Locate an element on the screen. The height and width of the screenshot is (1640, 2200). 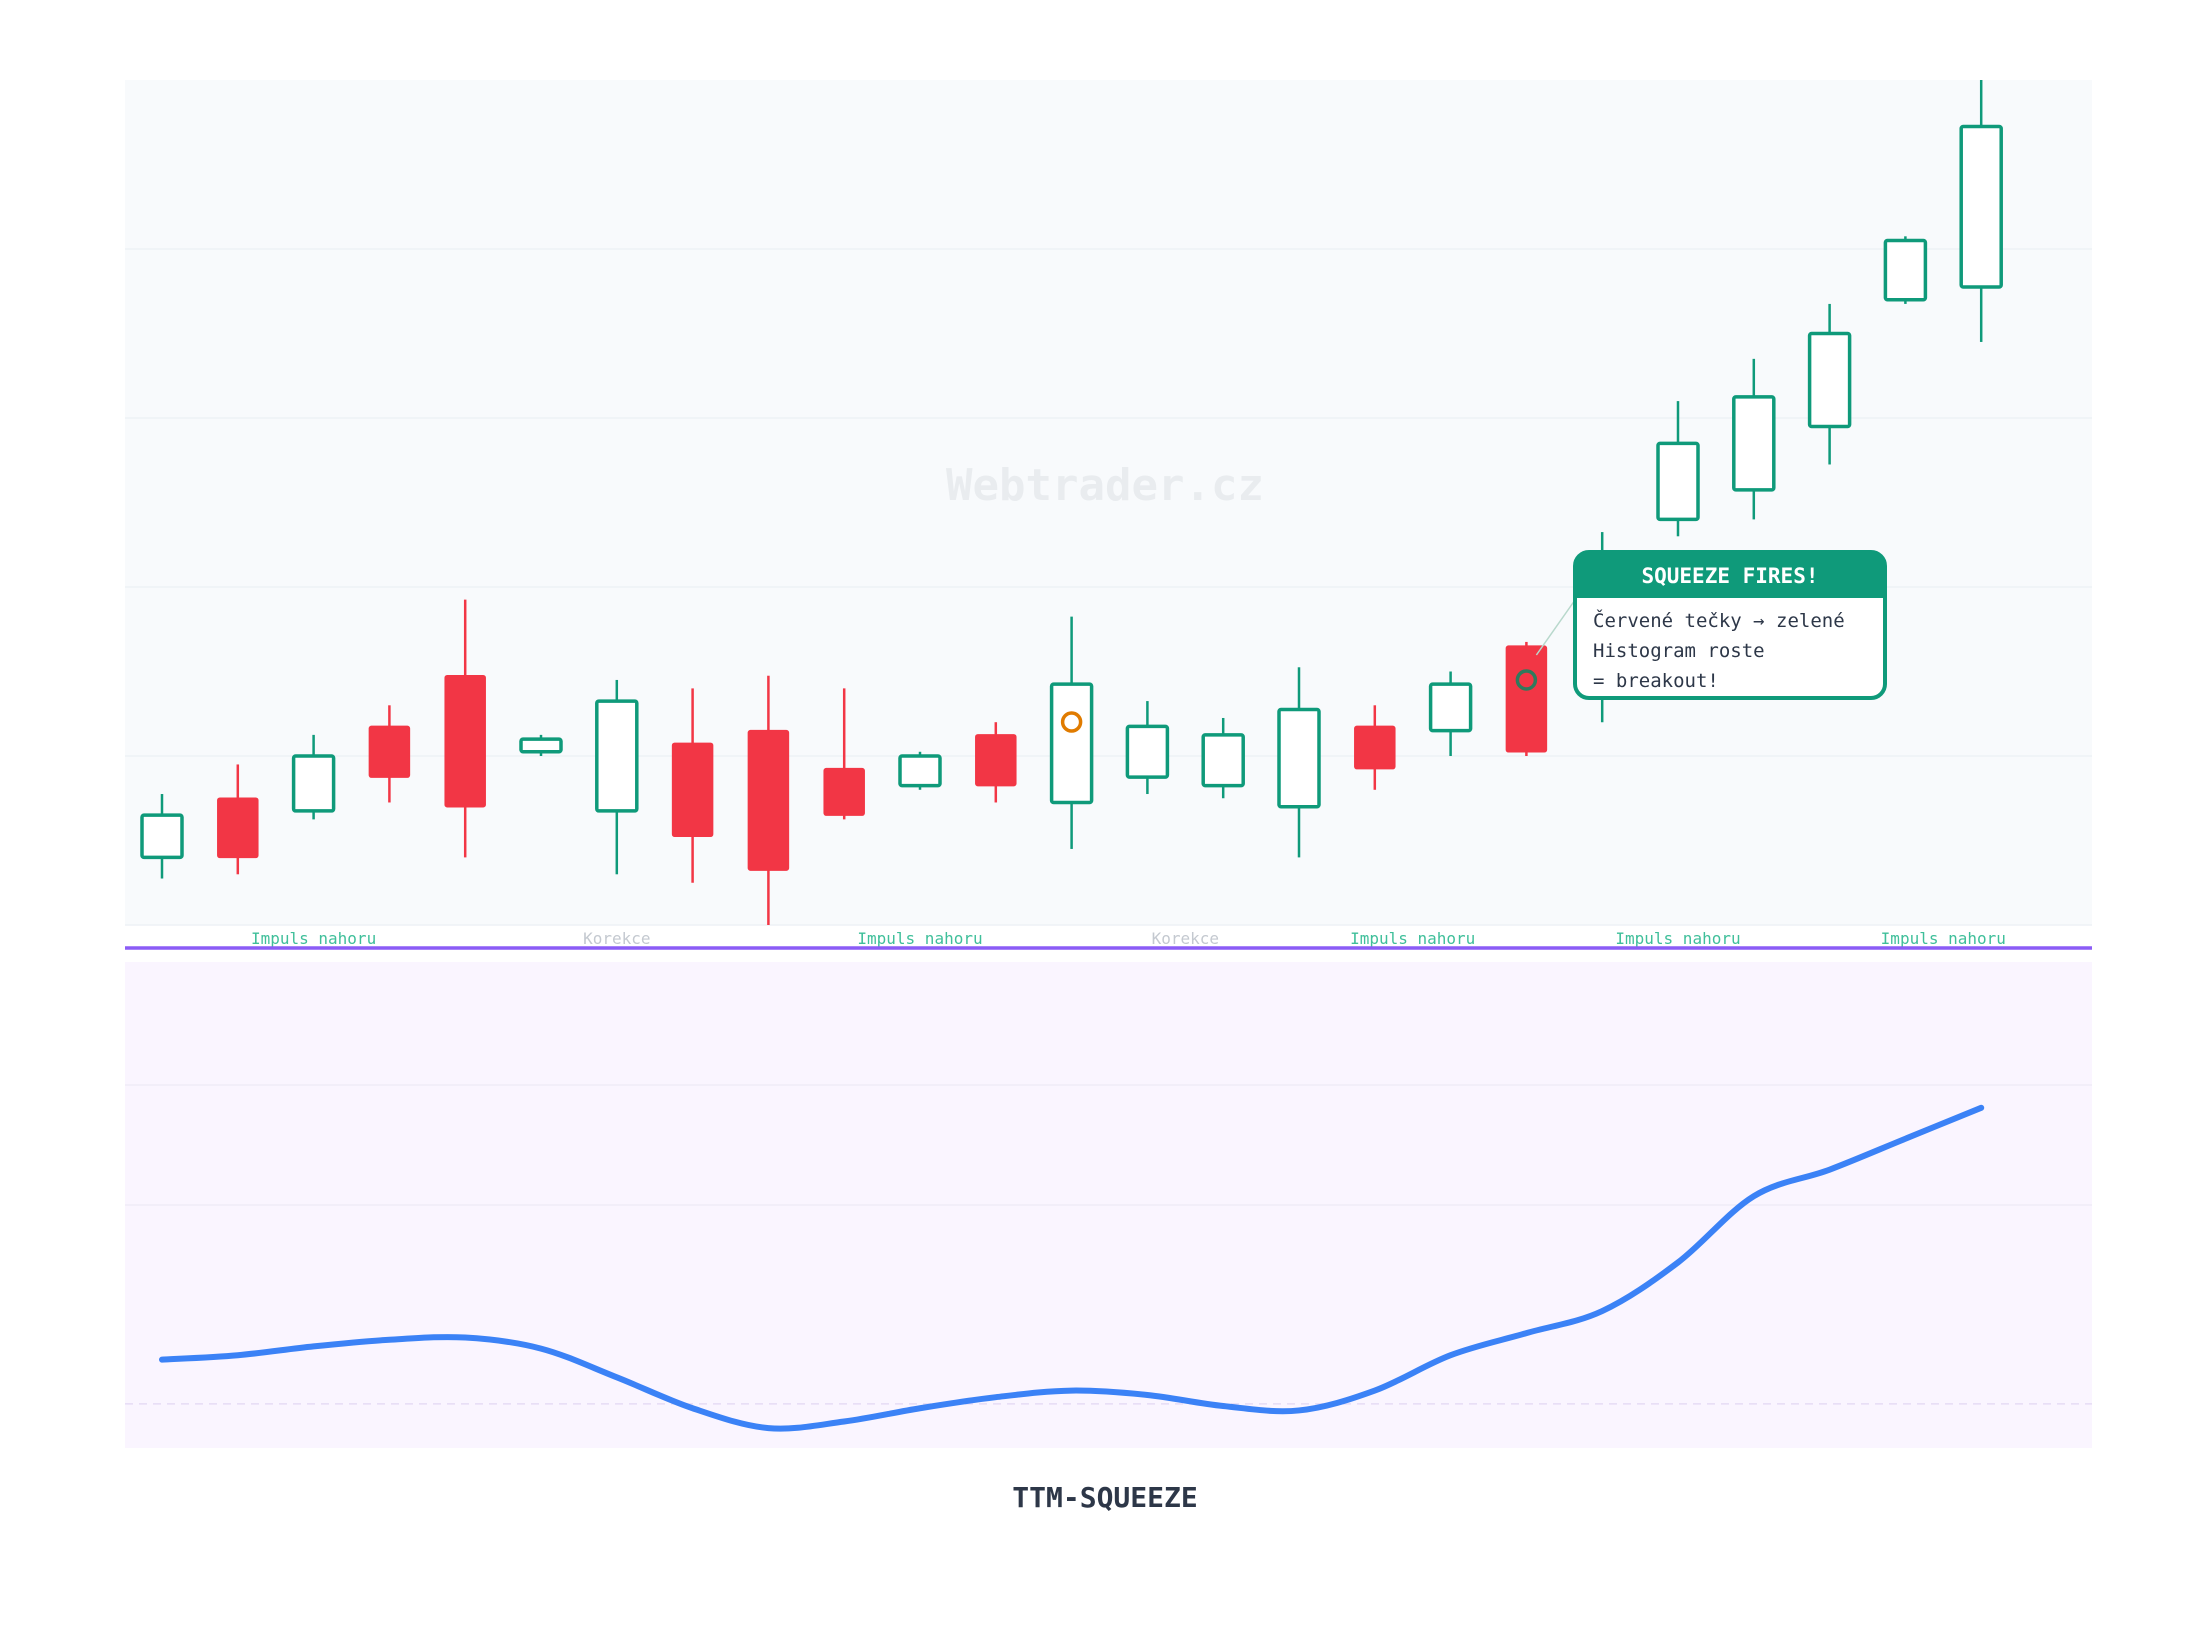
callout-line: = breakout! is located at coordinates (1656, 681).